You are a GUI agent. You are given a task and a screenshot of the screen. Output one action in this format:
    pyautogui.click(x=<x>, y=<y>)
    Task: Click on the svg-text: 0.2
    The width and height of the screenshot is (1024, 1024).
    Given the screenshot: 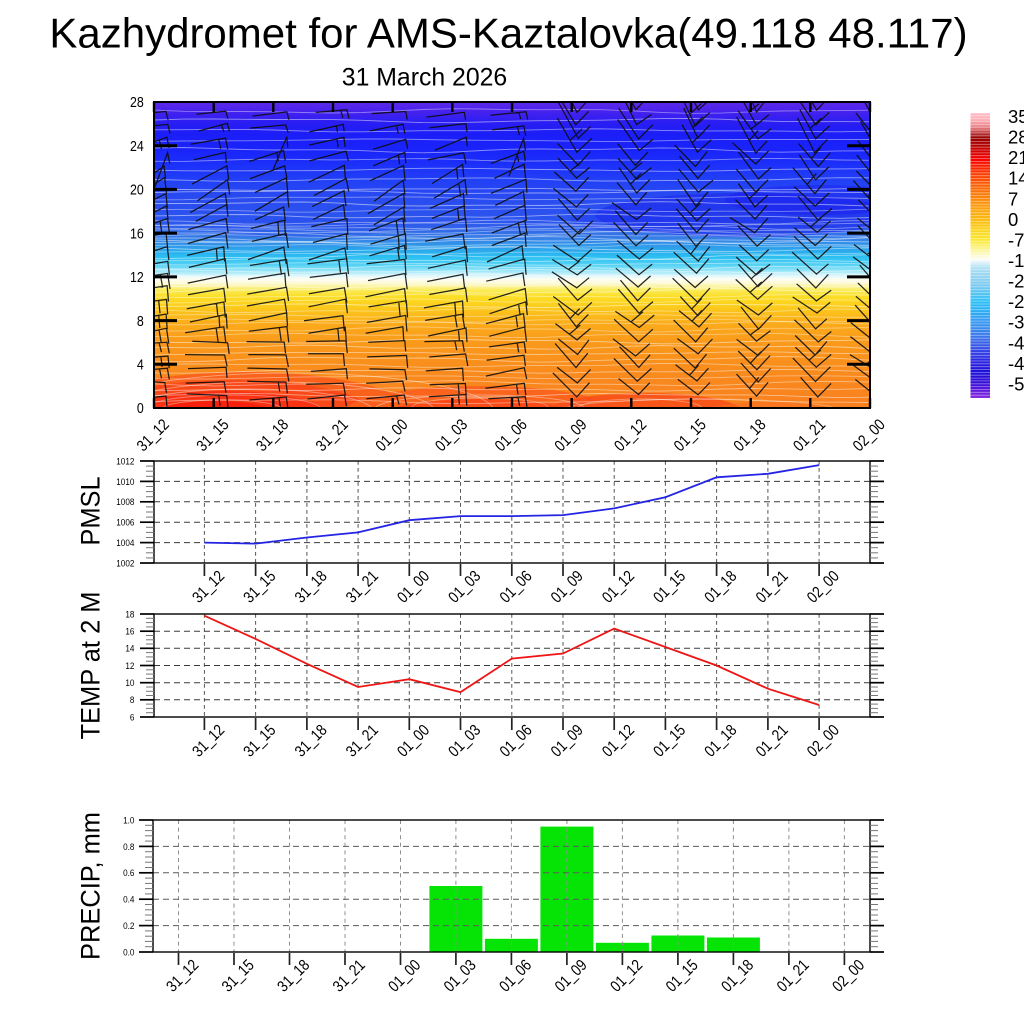 What is the action you would take?
    pyautogui.click(x=128, y=925)
    